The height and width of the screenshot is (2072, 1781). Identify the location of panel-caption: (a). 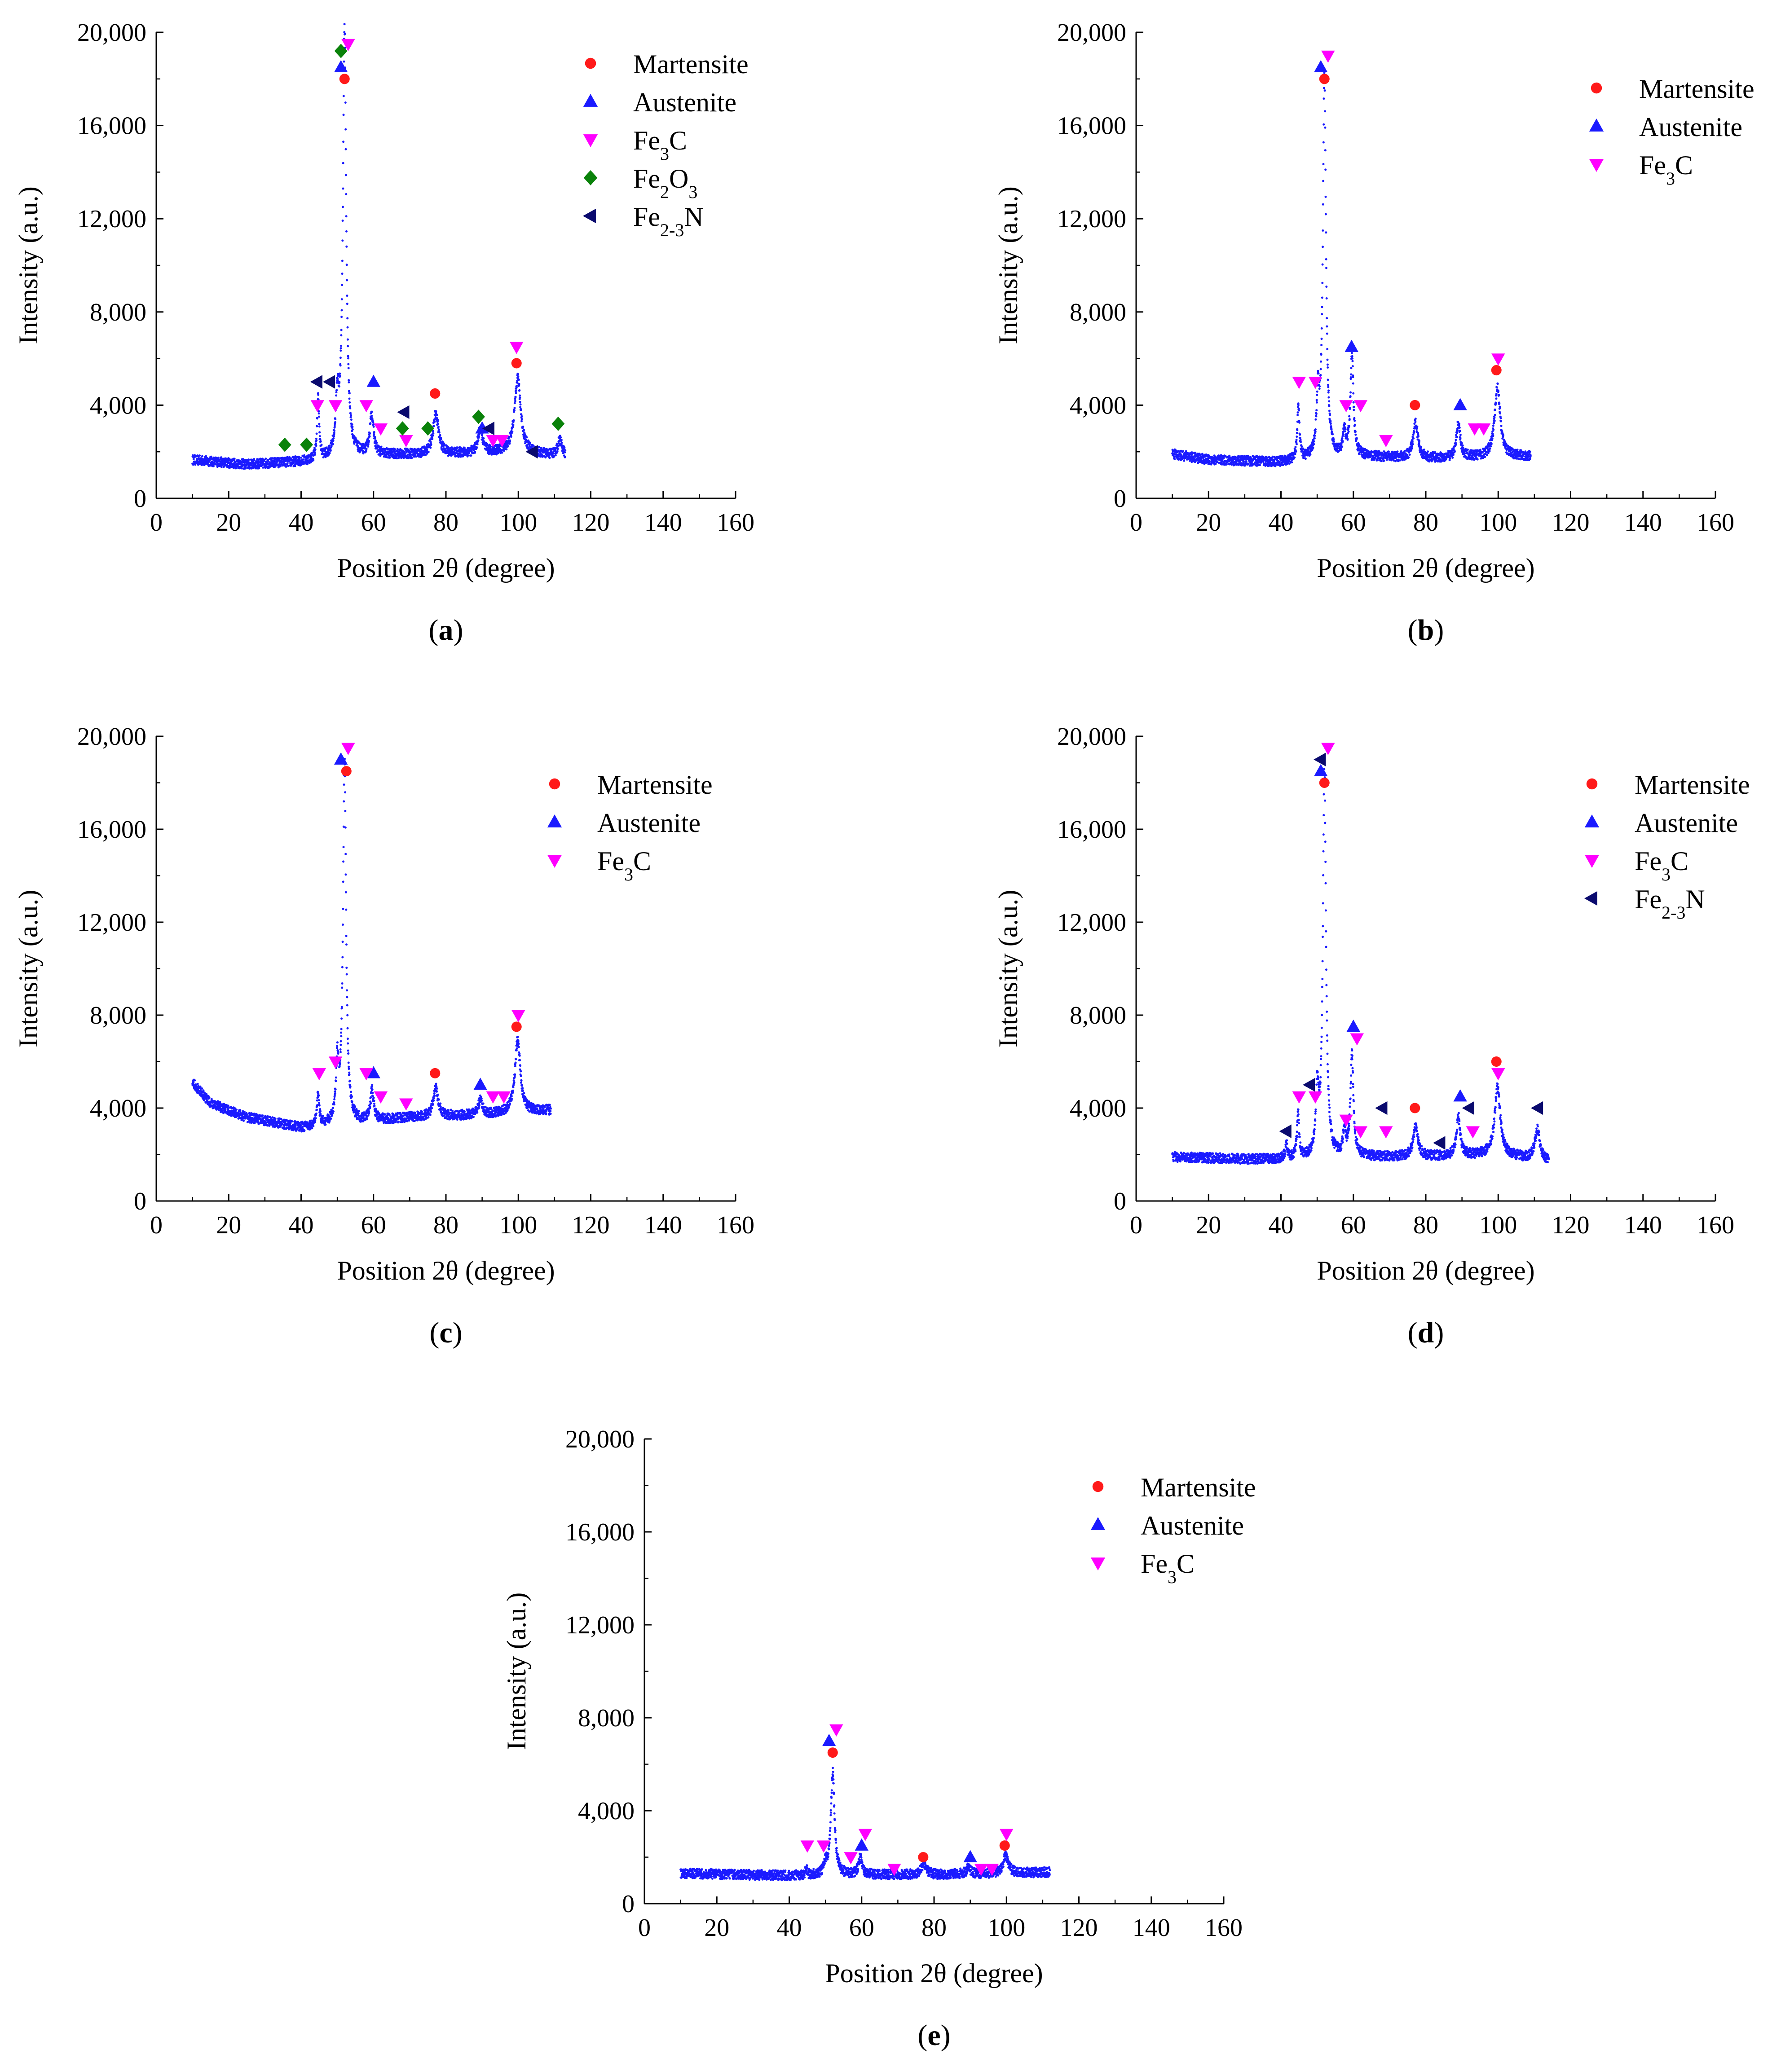
(446, 631).